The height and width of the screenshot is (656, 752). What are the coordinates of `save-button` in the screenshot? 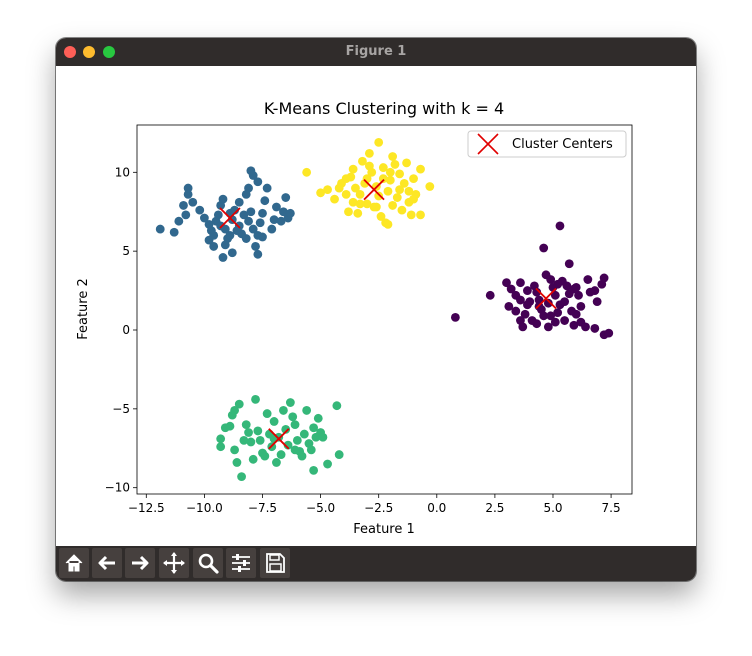 It's located at (275, 563).